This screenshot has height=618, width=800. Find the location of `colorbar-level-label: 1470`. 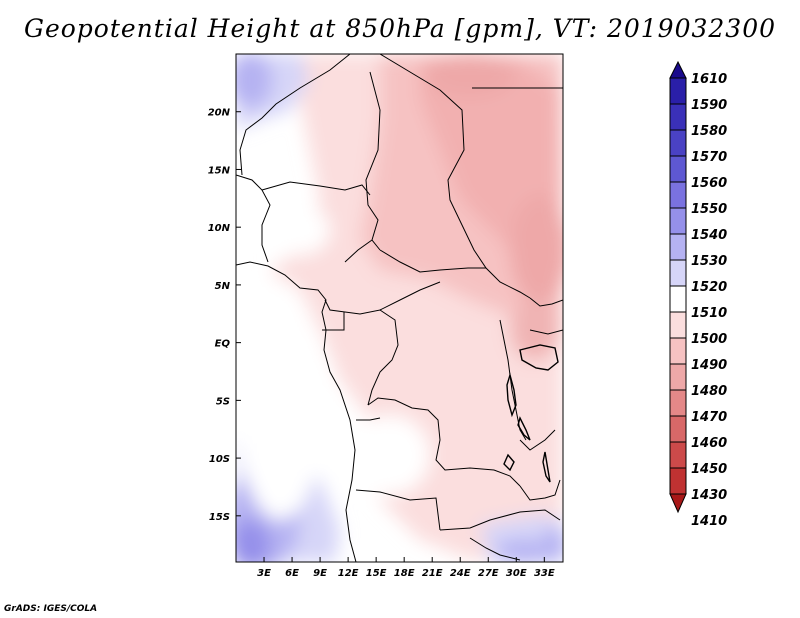

colorbar-level-label: 1470 is located at coordinates (709, 417).